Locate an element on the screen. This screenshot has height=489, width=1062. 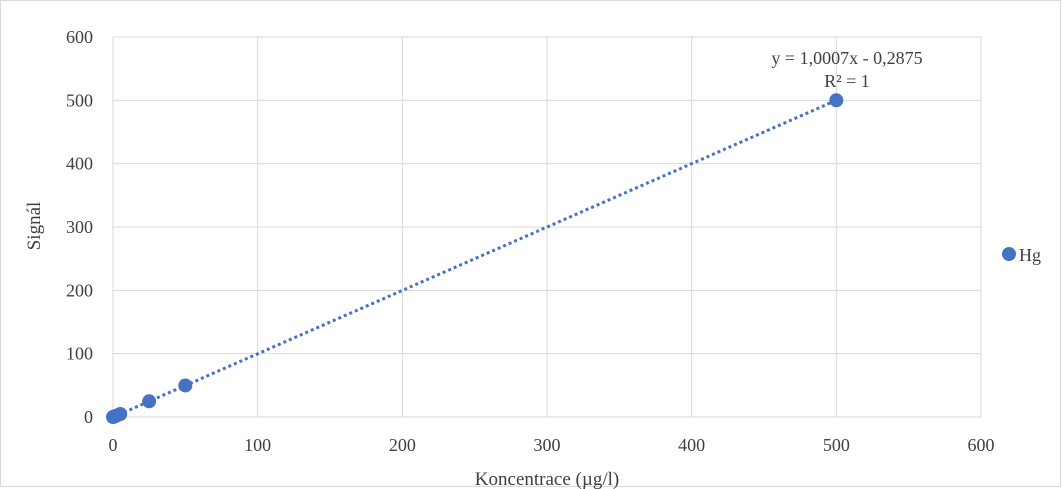
x-tick-label: 400 is located at coordinates (691, 445).